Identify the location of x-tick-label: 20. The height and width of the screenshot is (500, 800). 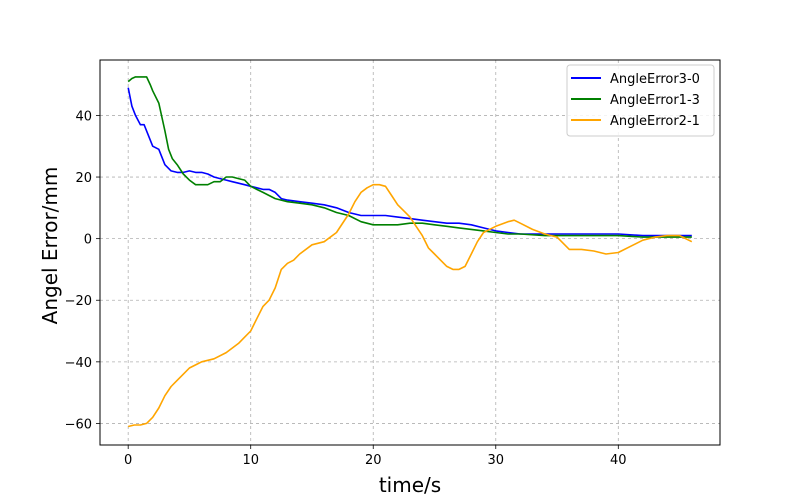
(373, 460).